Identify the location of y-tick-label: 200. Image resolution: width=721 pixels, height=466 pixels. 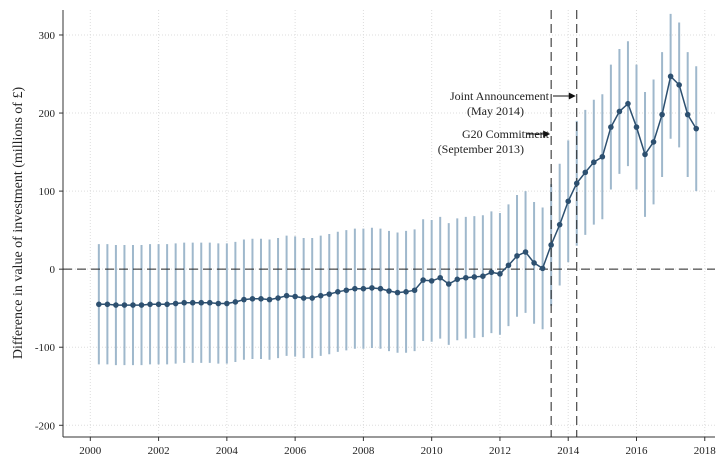
(47, 114).